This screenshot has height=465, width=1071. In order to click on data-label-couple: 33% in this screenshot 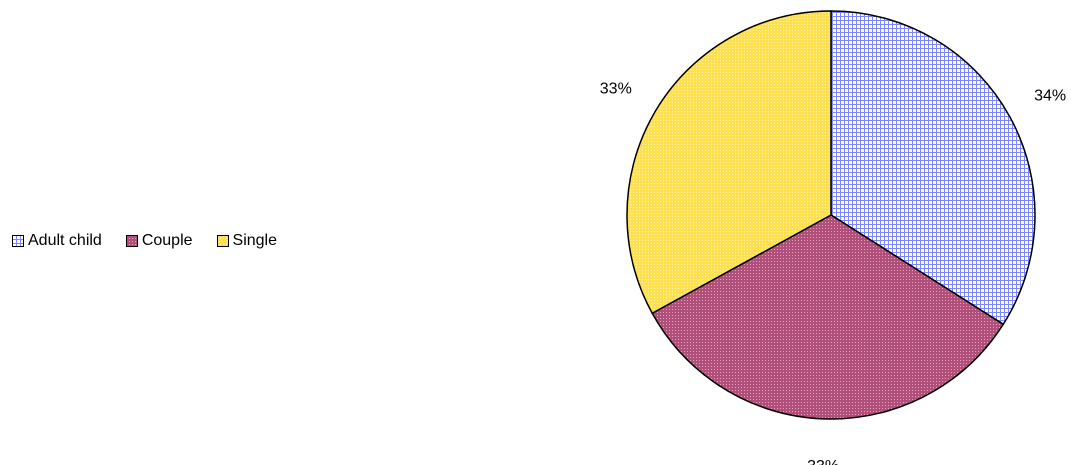, I will do `click(823, 461)`.